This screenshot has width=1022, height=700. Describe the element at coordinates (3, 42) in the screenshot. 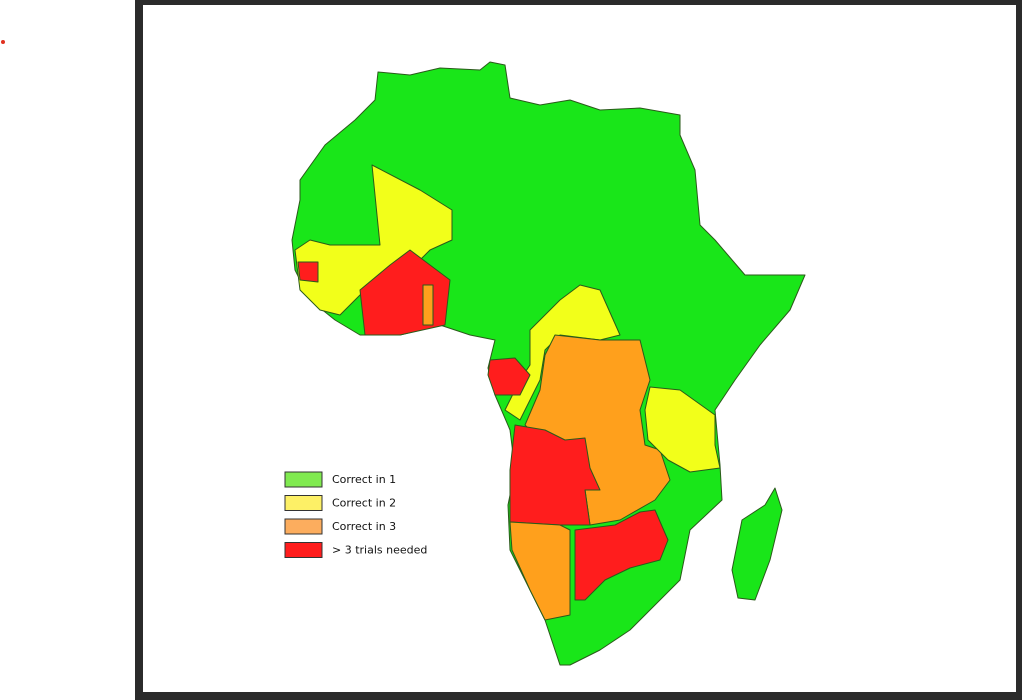

I see `marker-dot` at that location.